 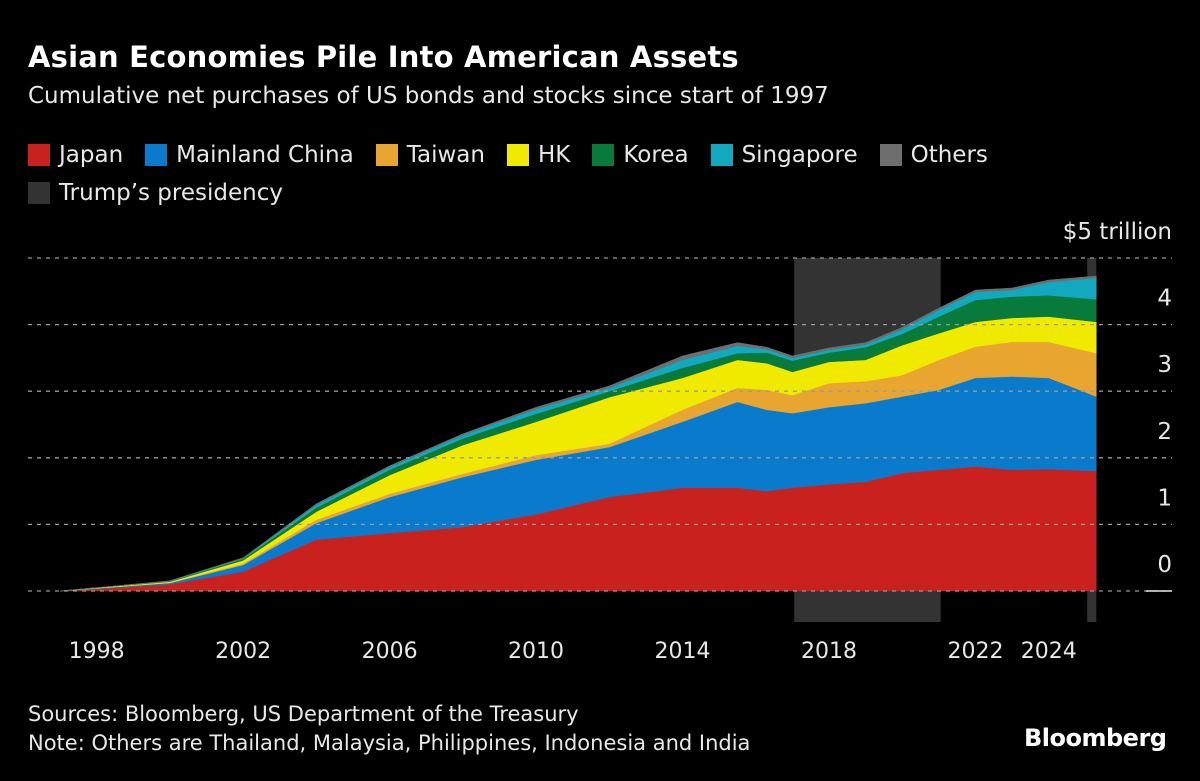 I want to click on legend-item: Taiwan, so click(x=430, y=155).